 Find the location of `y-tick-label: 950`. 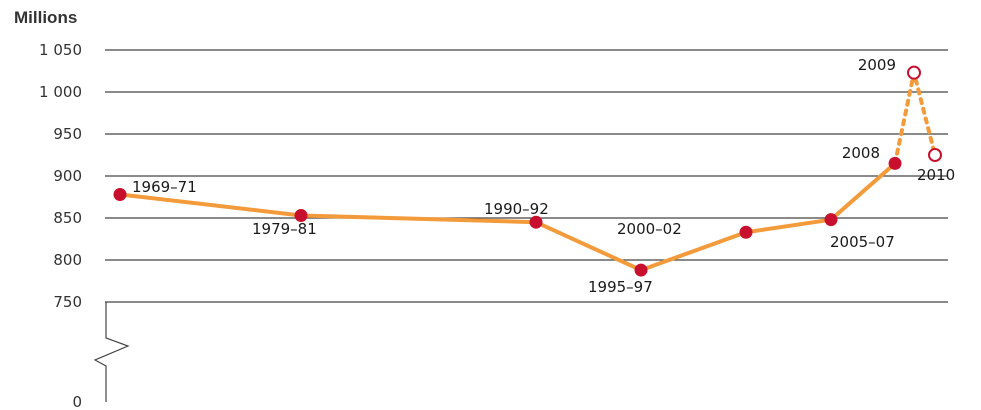

y-tick-label: 950 is located at coordinates (67, 134).